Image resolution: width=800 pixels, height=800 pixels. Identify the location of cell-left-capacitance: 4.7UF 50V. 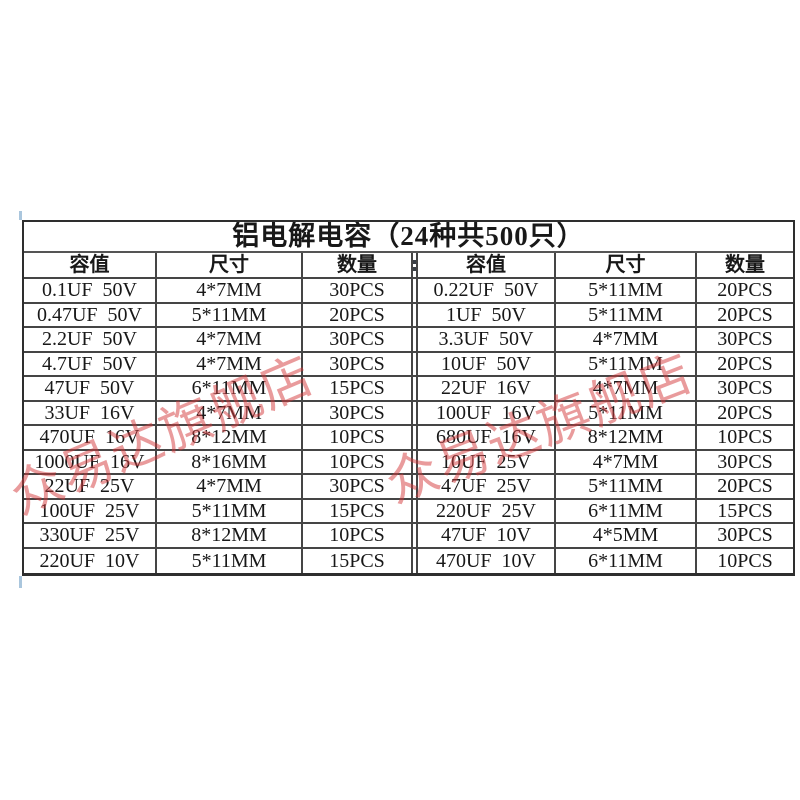
(90, 364).